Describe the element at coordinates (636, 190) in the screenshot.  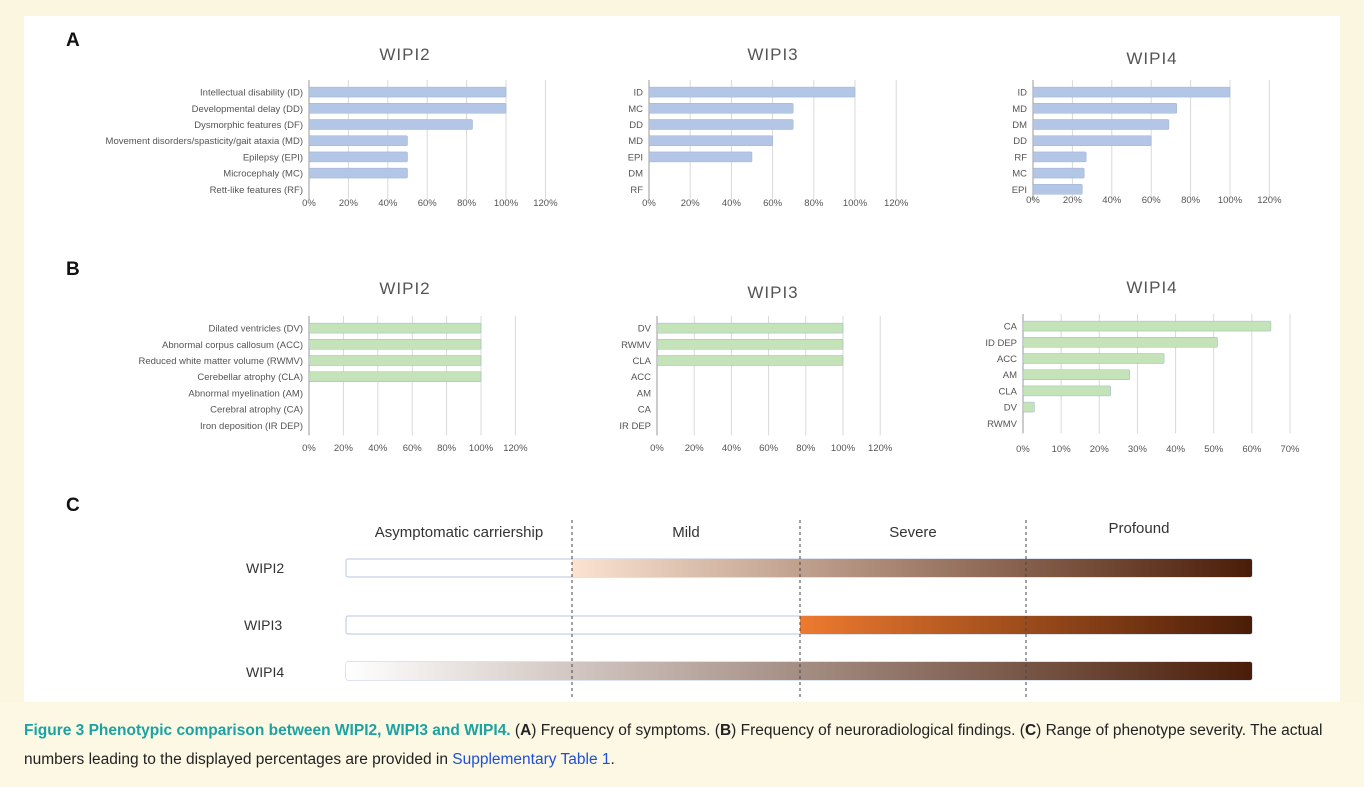
I see `y-category-label: RF` at that location.